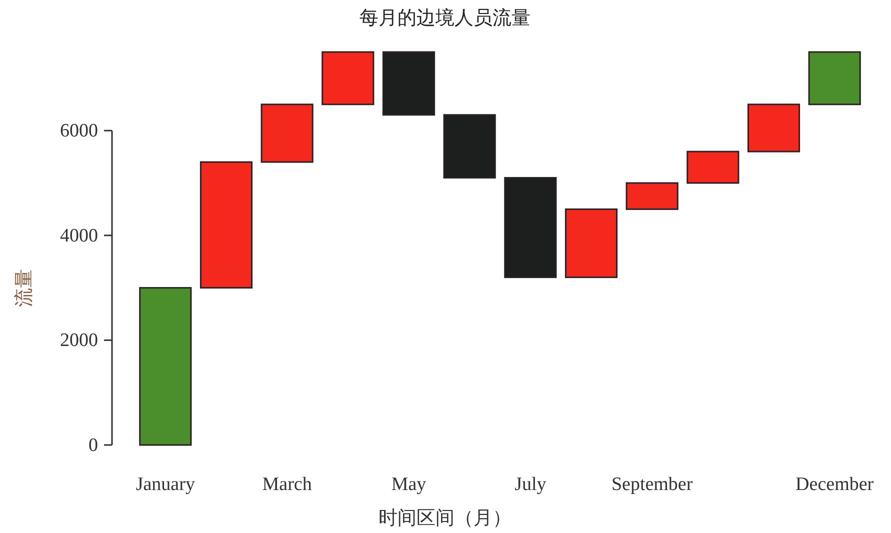 This screenshot has height=533, width=891. I want to click on y-tick-label: 2000, so click(79, 341).